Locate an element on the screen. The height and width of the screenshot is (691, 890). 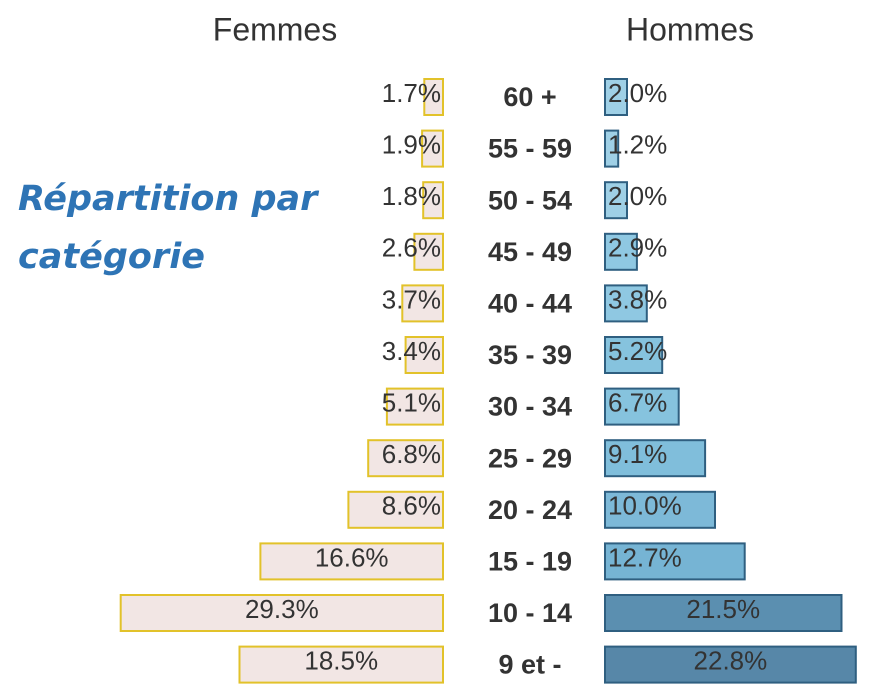
value-label: 3.7% is located at coordinates (411, 299).